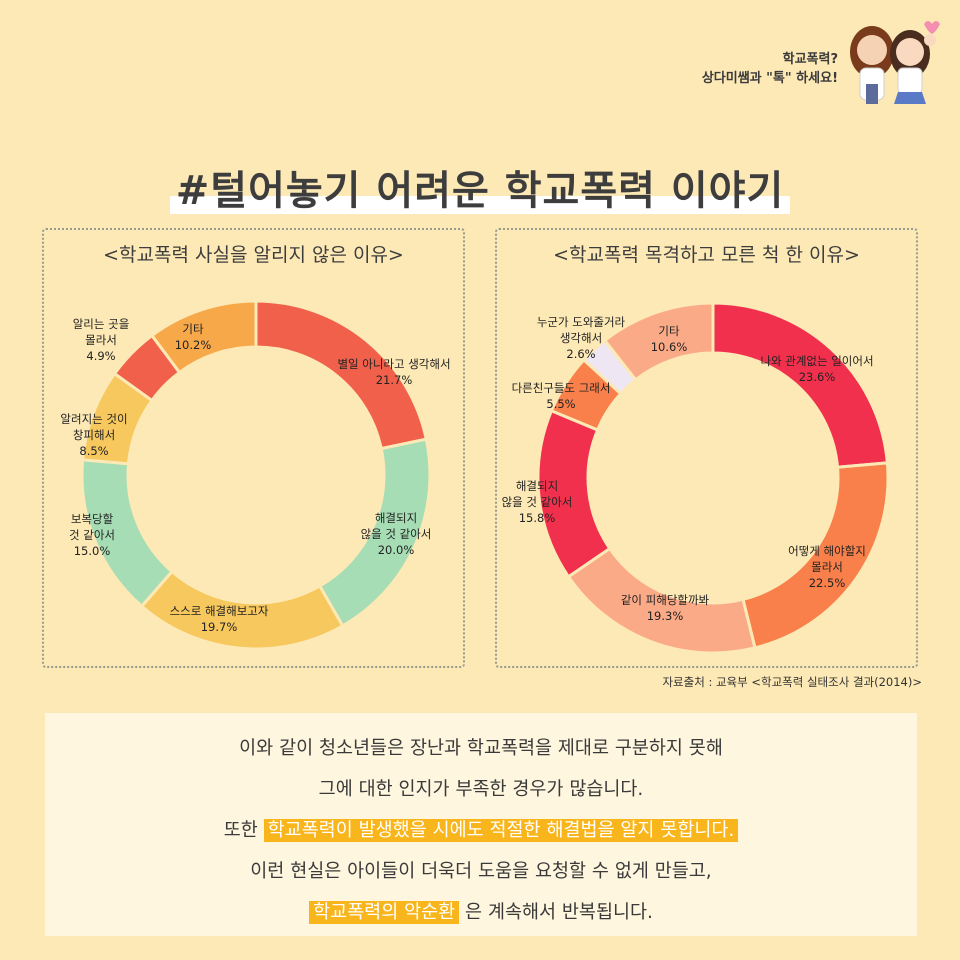 This screenshot has height=960, width=960. What do you see at coordinates (396, 550) in the screenshot?
I see `slice-value-label: 20.0%` at bounding box center [396, 550].